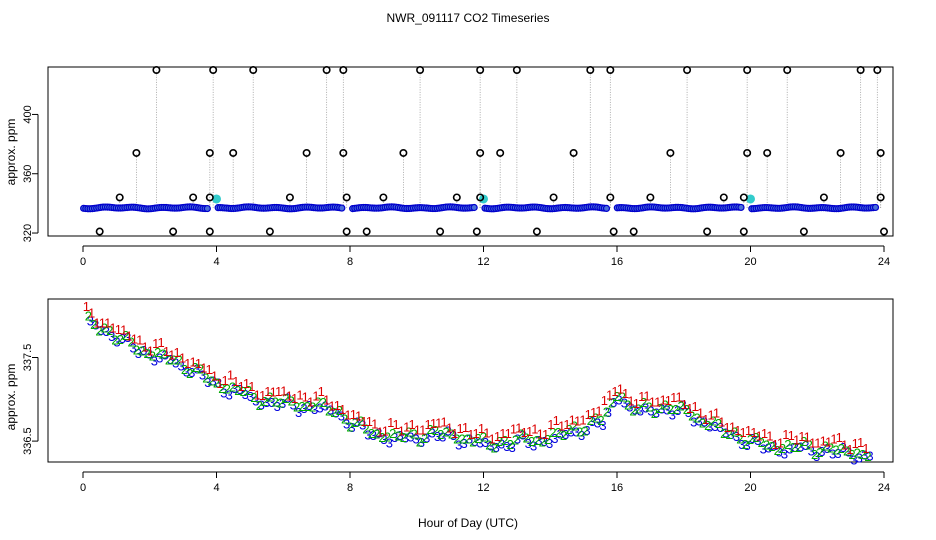 The width and height of the screenshot is (936, 540). I want to click on bottom-x-tick-label: 8, so click(350, 488).